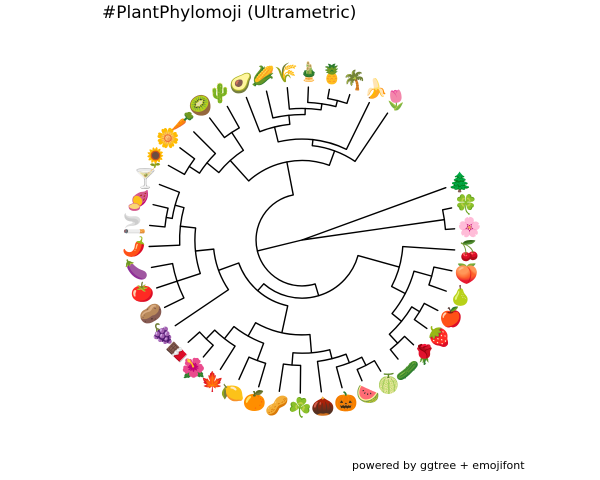 The width and height of the screenshot is (600, 480). Describe the element at coordinates (151, 313) in the screenshot. I see `tip-potato-icon: 🥔` at that location.